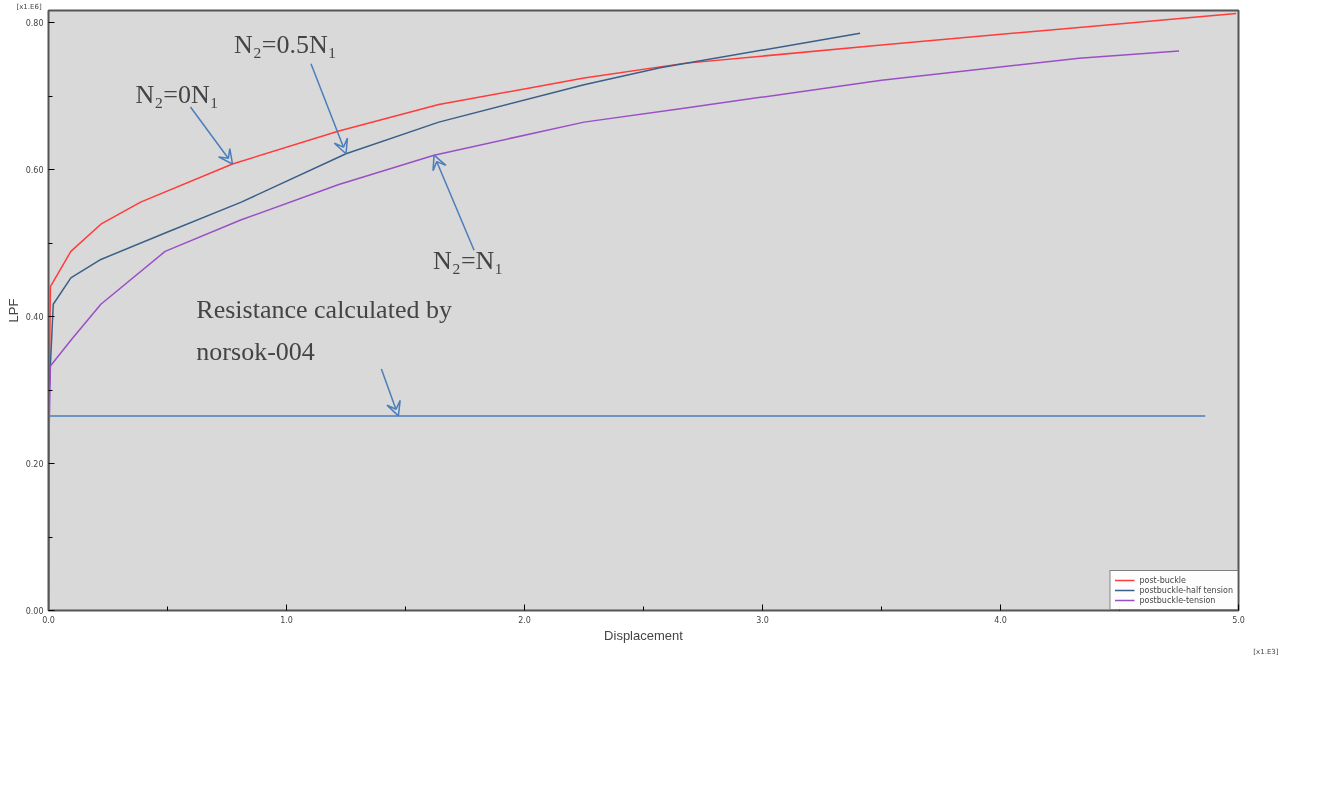 The height and width of the screenshot is (810, 1320). Describe the element at coordinates (34, 24) in the screenshot. I see `y-tick-label: 0.80` at that location.